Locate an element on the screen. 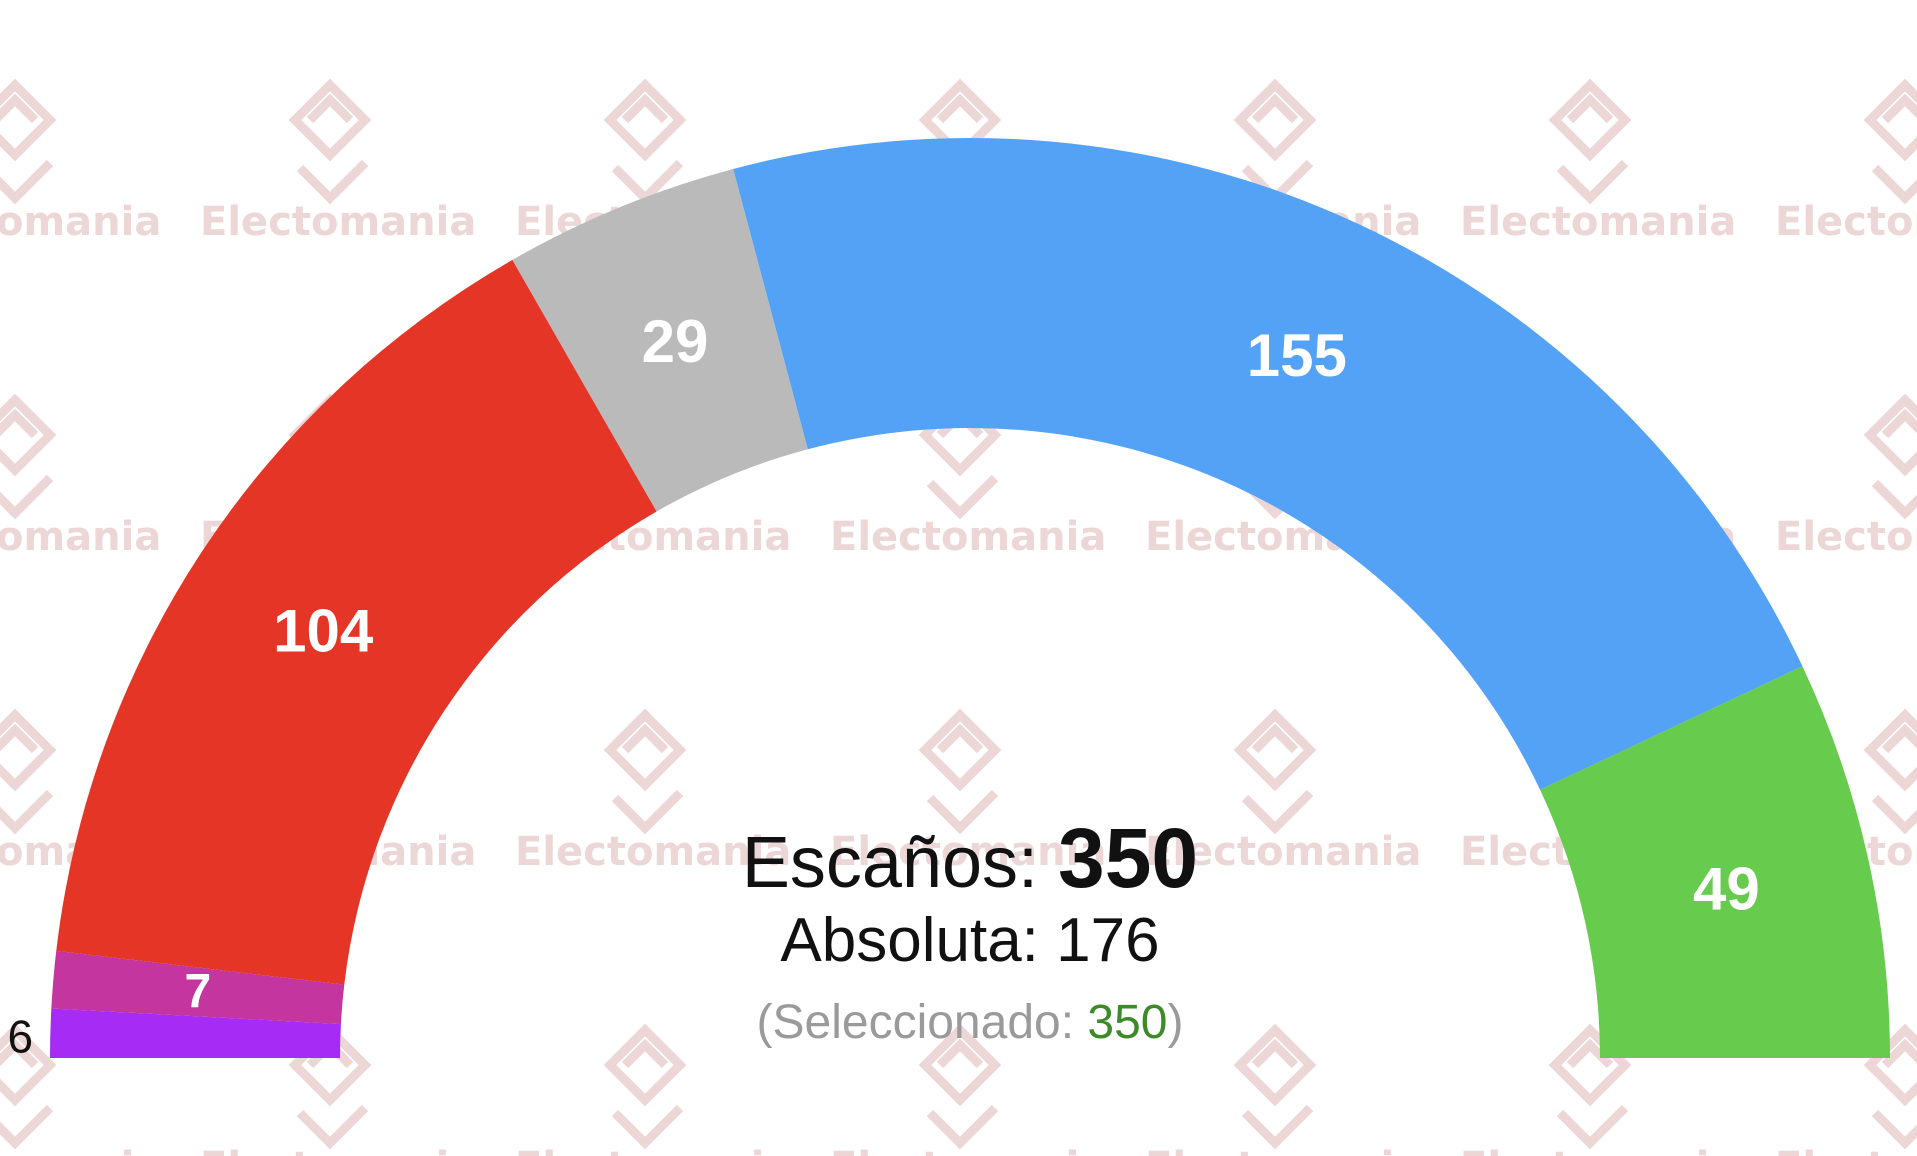 The height and width of the screenshot is (1156, 1917). seat-value-label: 104 is located at coordinates (323, 631).